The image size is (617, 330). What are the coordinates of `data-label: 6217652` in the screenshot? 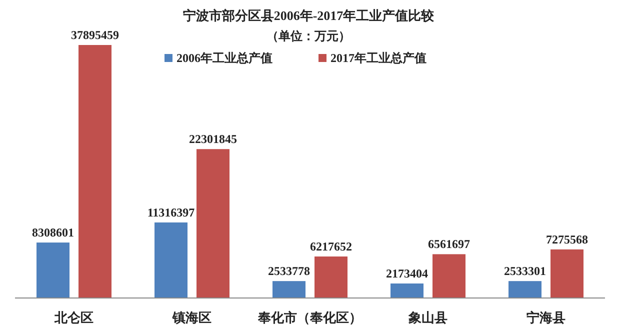 It's located at (331, 246).